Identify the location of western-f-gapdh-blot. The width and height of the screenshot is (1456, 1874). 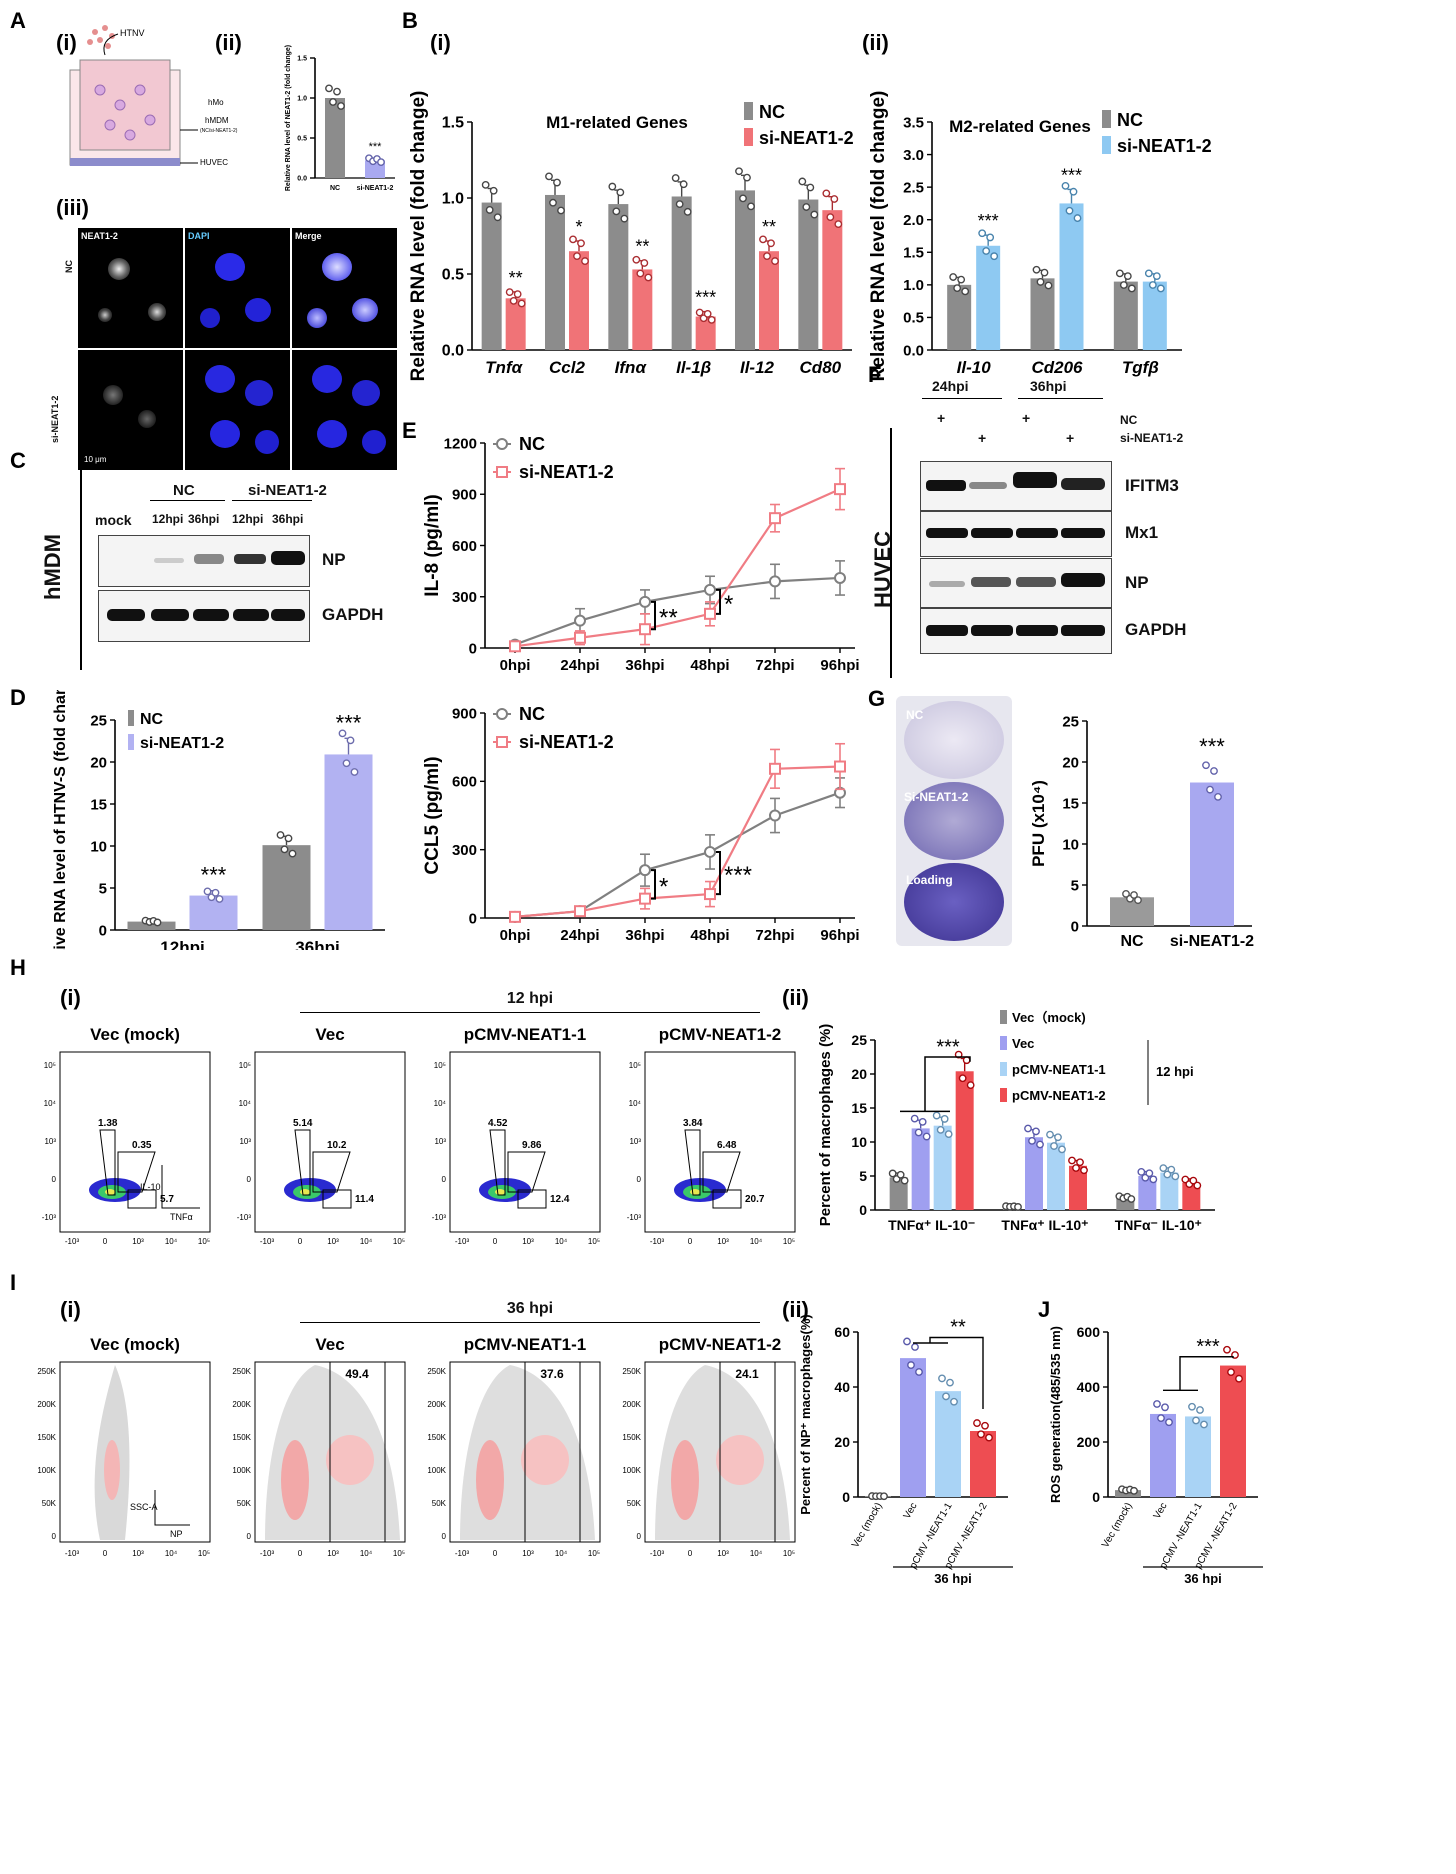
(1016, 631).